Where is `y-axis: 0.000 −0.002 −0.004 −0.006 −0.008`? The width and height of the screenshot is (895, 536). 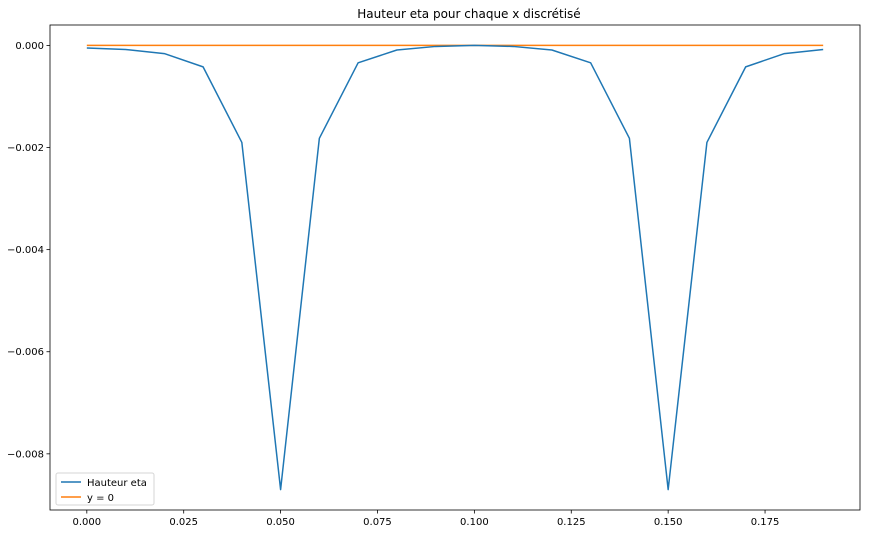
y-axis: 0.000 −0.002 −0.004 −0.006 −0.008 is located at coordinates (28, 250).